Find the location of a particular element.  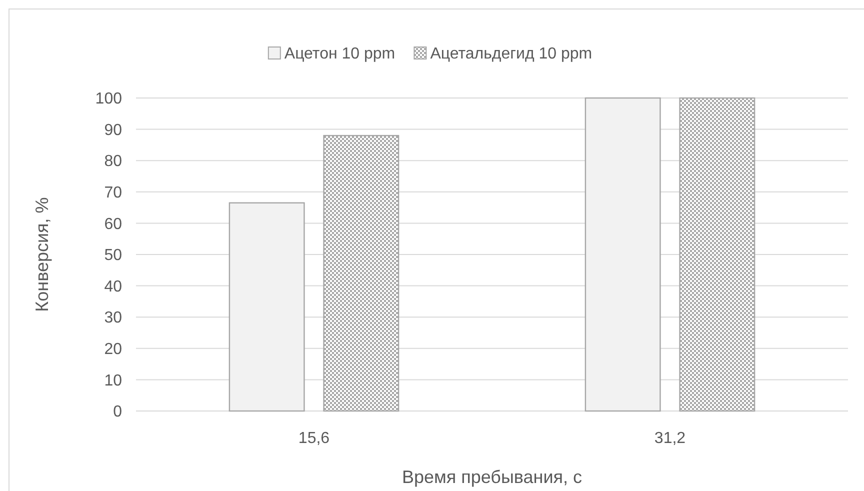

y-tick-label: 40 is located at coordinates (113, 287).